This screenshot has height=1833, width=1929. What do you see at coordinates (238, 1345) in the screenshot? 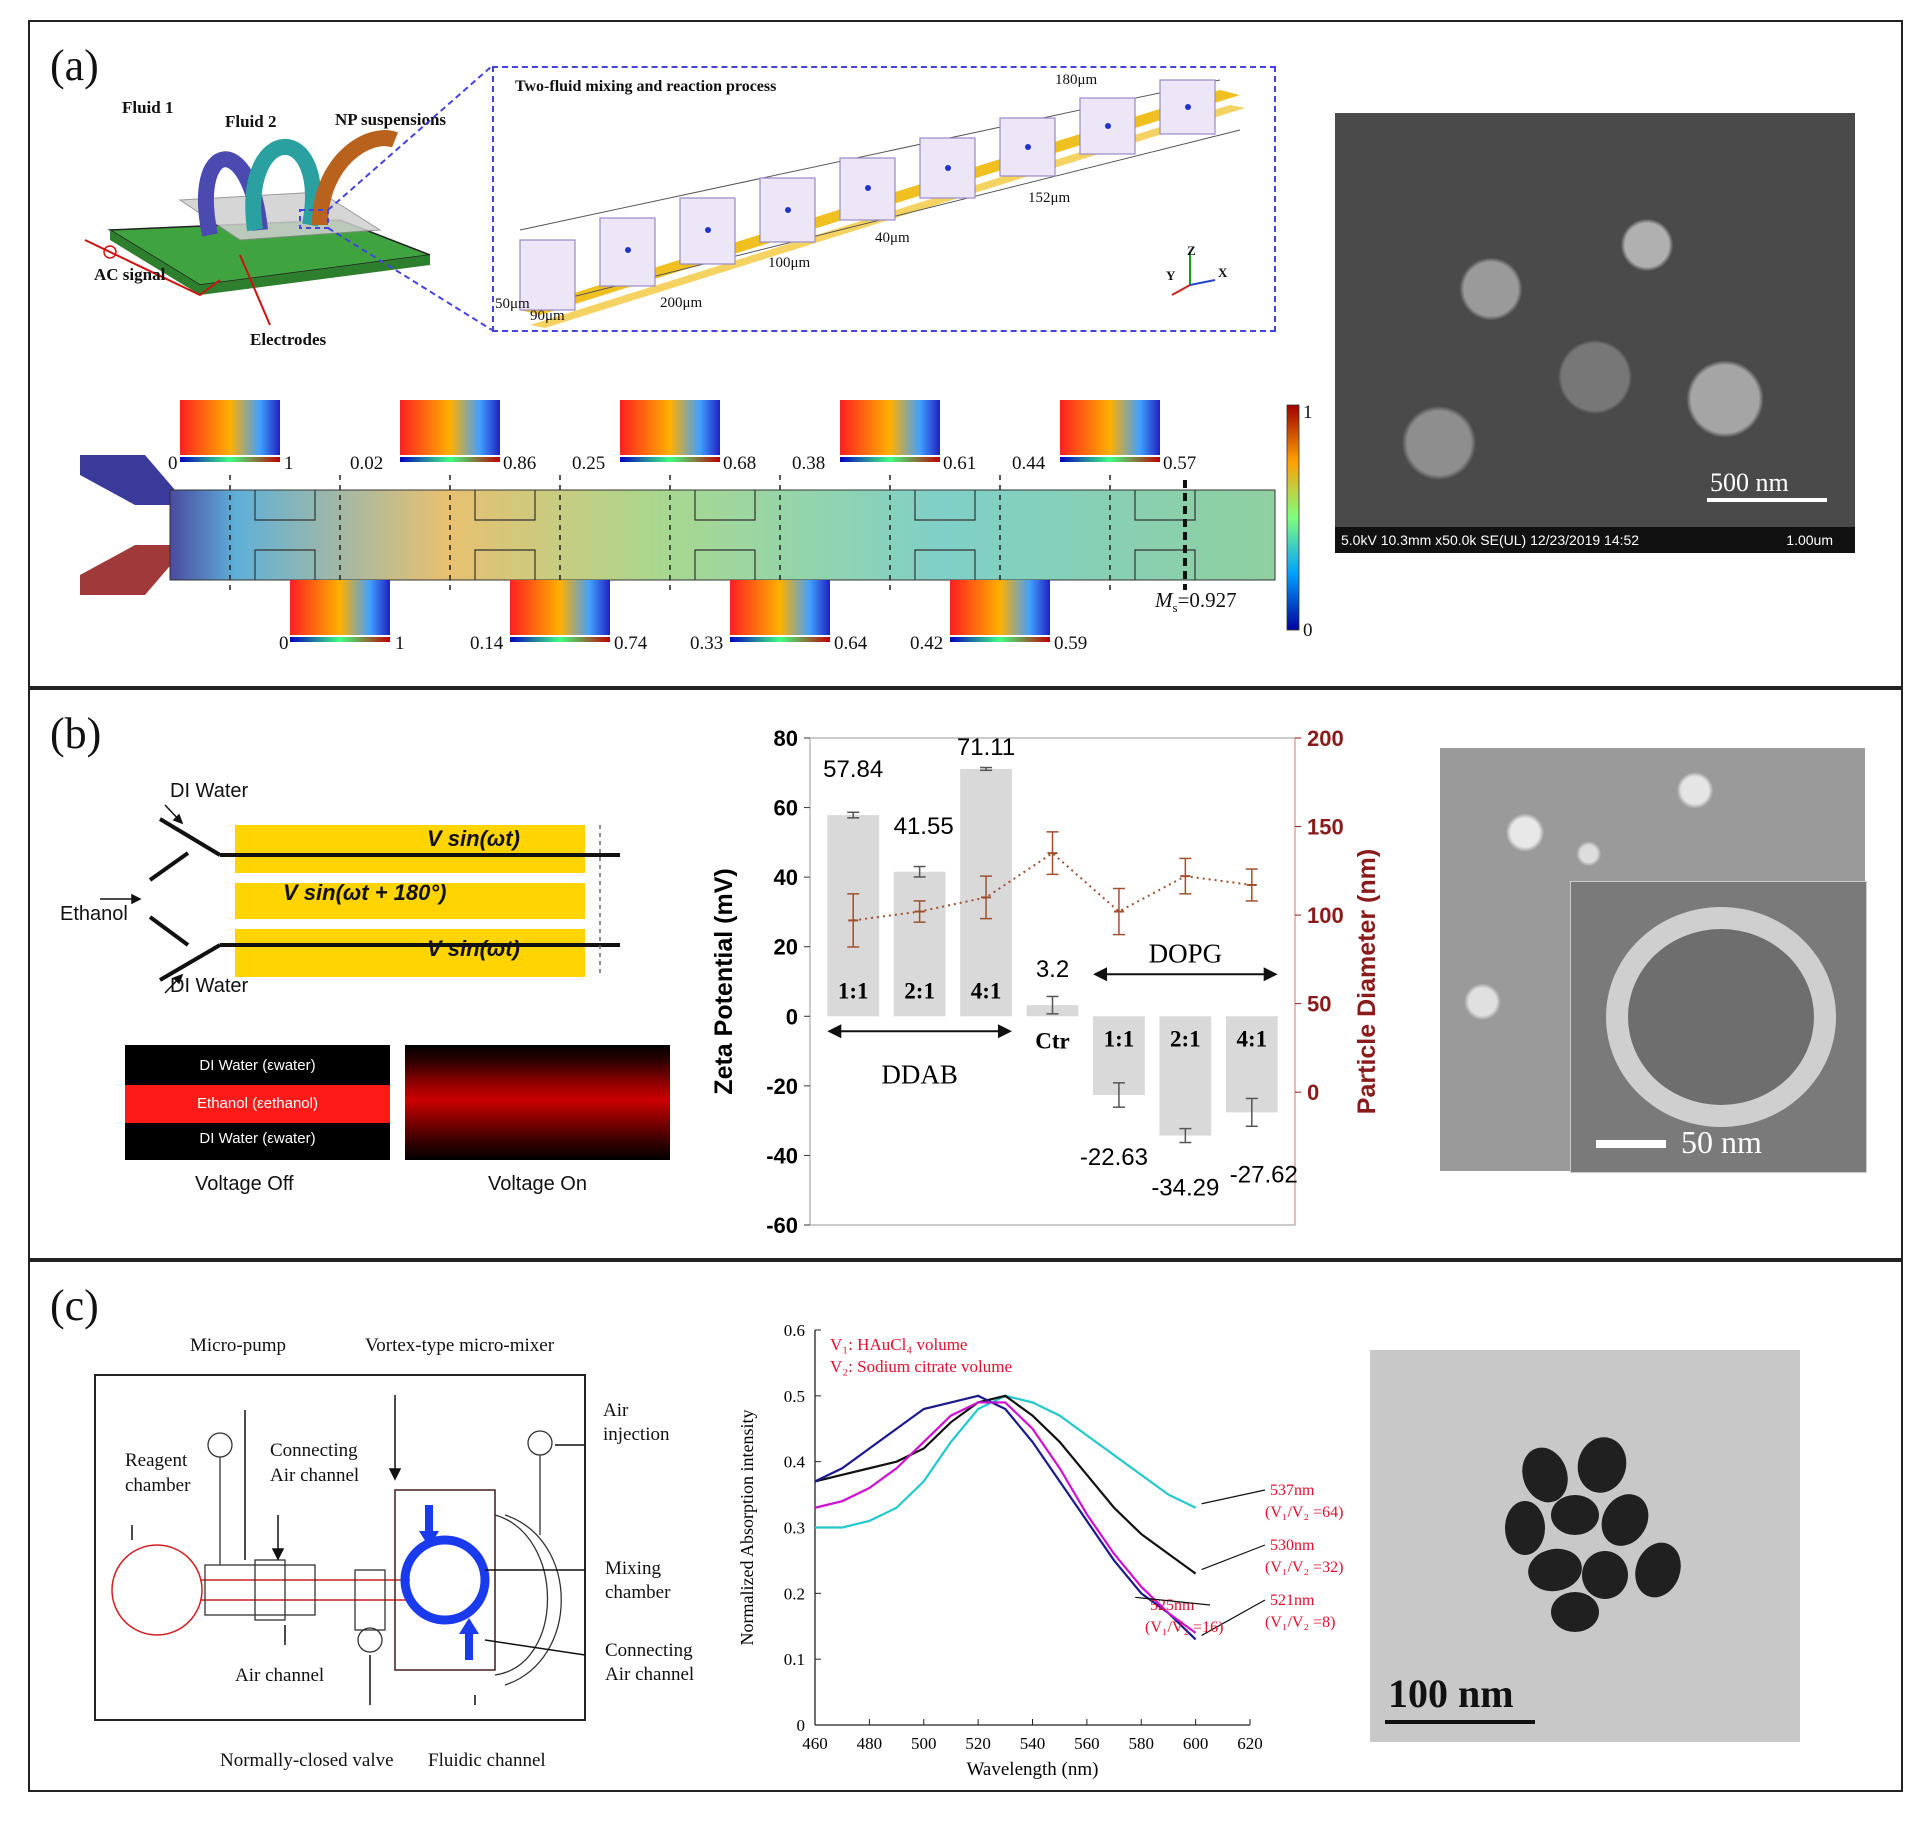
I see `micropump-label: Micro-pump` at bounding box center [238, 1345].